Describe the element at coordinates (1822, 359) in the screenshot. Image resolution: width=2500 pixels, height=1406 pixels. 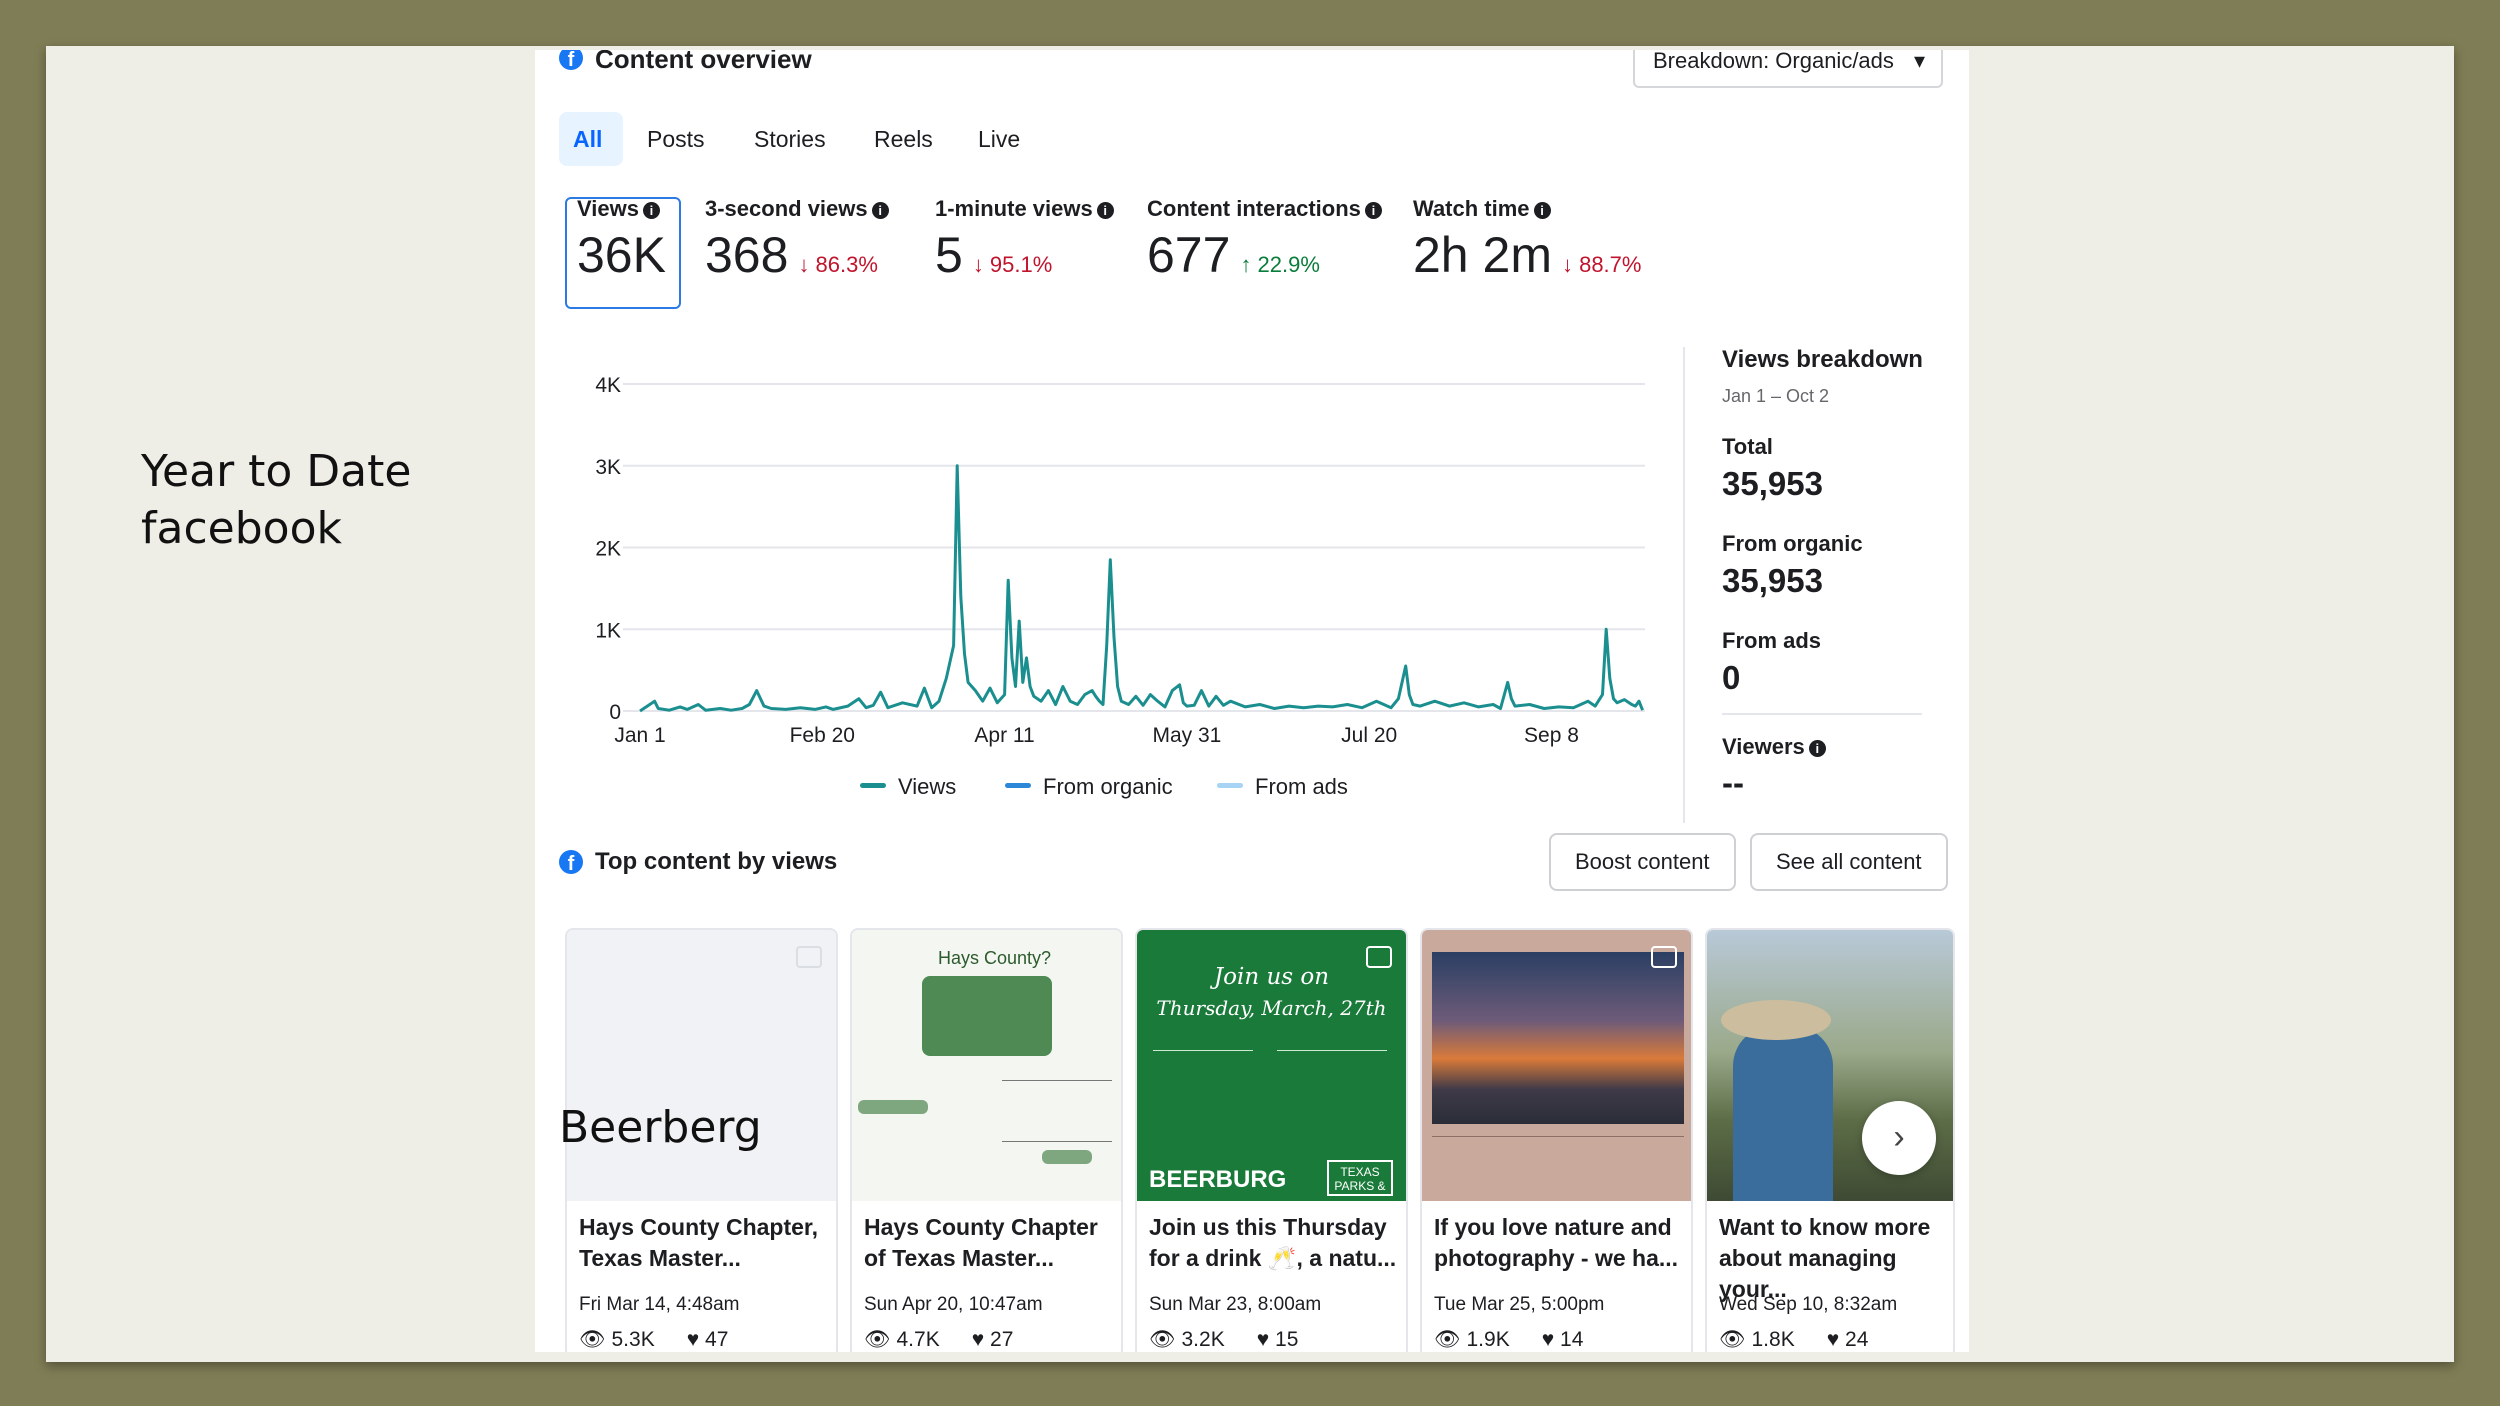
I see `views-breakdown-title: Views breakdown` at that location.